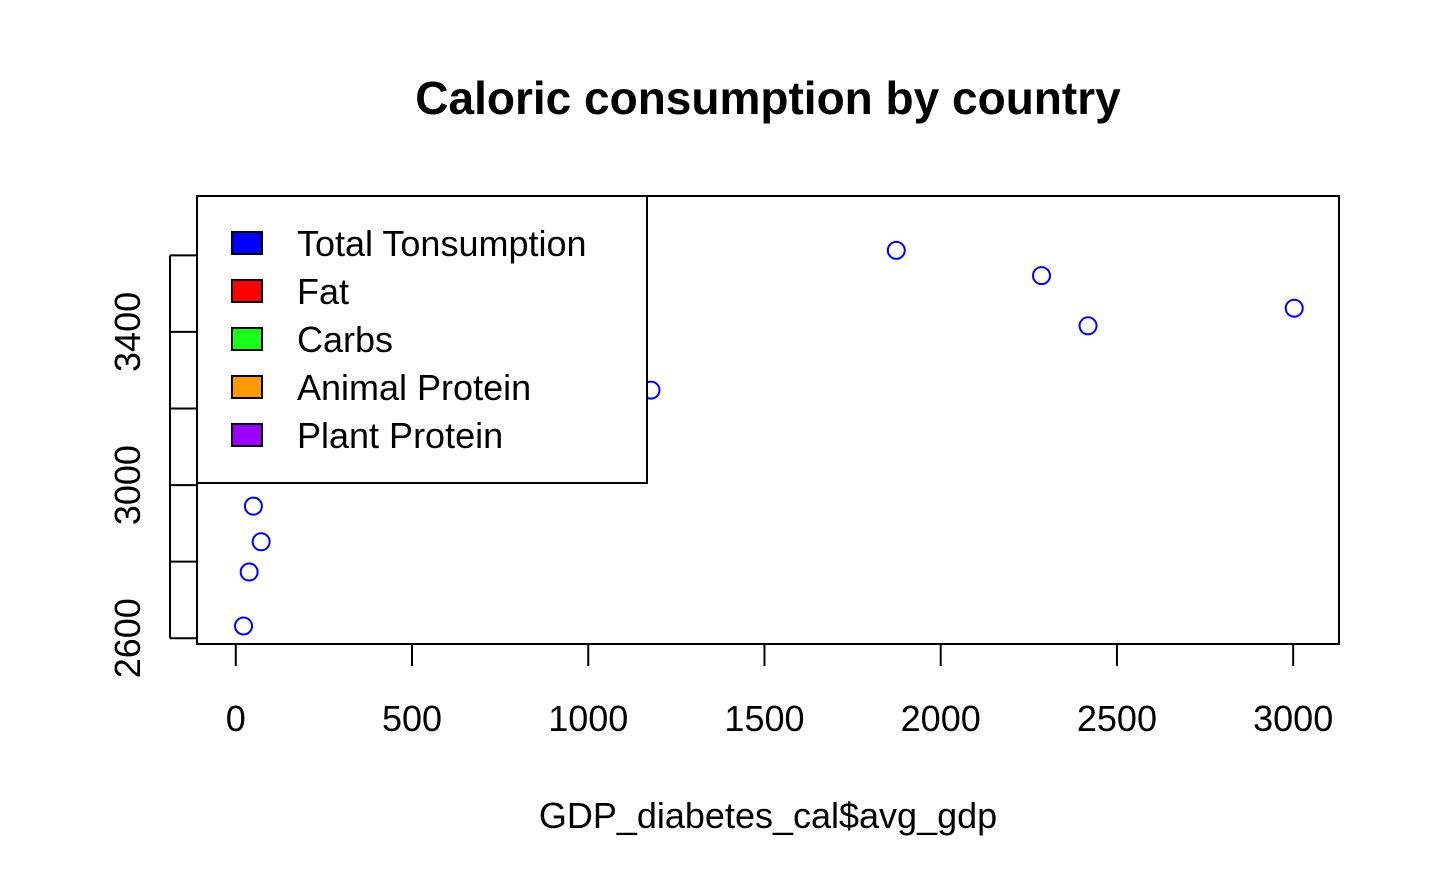 The image size is (1440, 889). I want to click on x-tick-label: 2000, so click(941, 718).